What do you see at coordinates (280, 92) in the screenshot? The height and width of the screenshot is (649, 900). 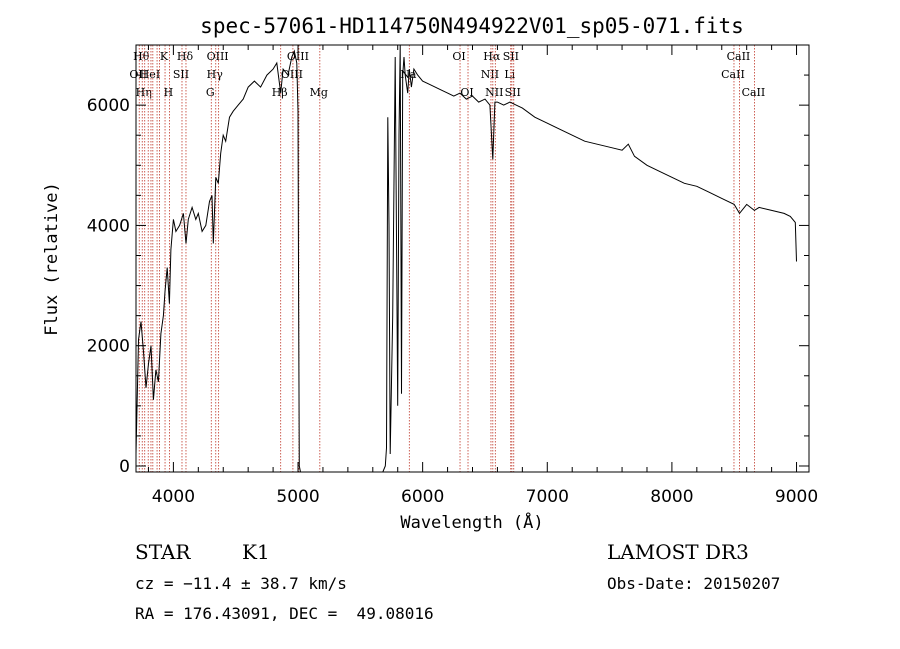 I see `line-mark-label-15: Hβ` at bounding box center [280, 92].